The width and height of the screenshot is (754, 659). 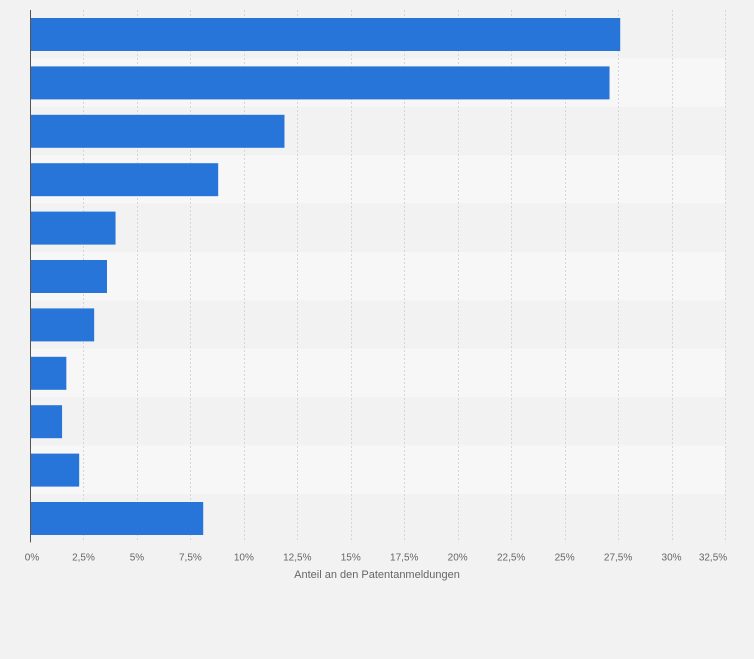 What do you see at coordinates (297, 557) in the screenshot?
I see `x-tick-label: 12,5%` at bounding box center [297, 557].